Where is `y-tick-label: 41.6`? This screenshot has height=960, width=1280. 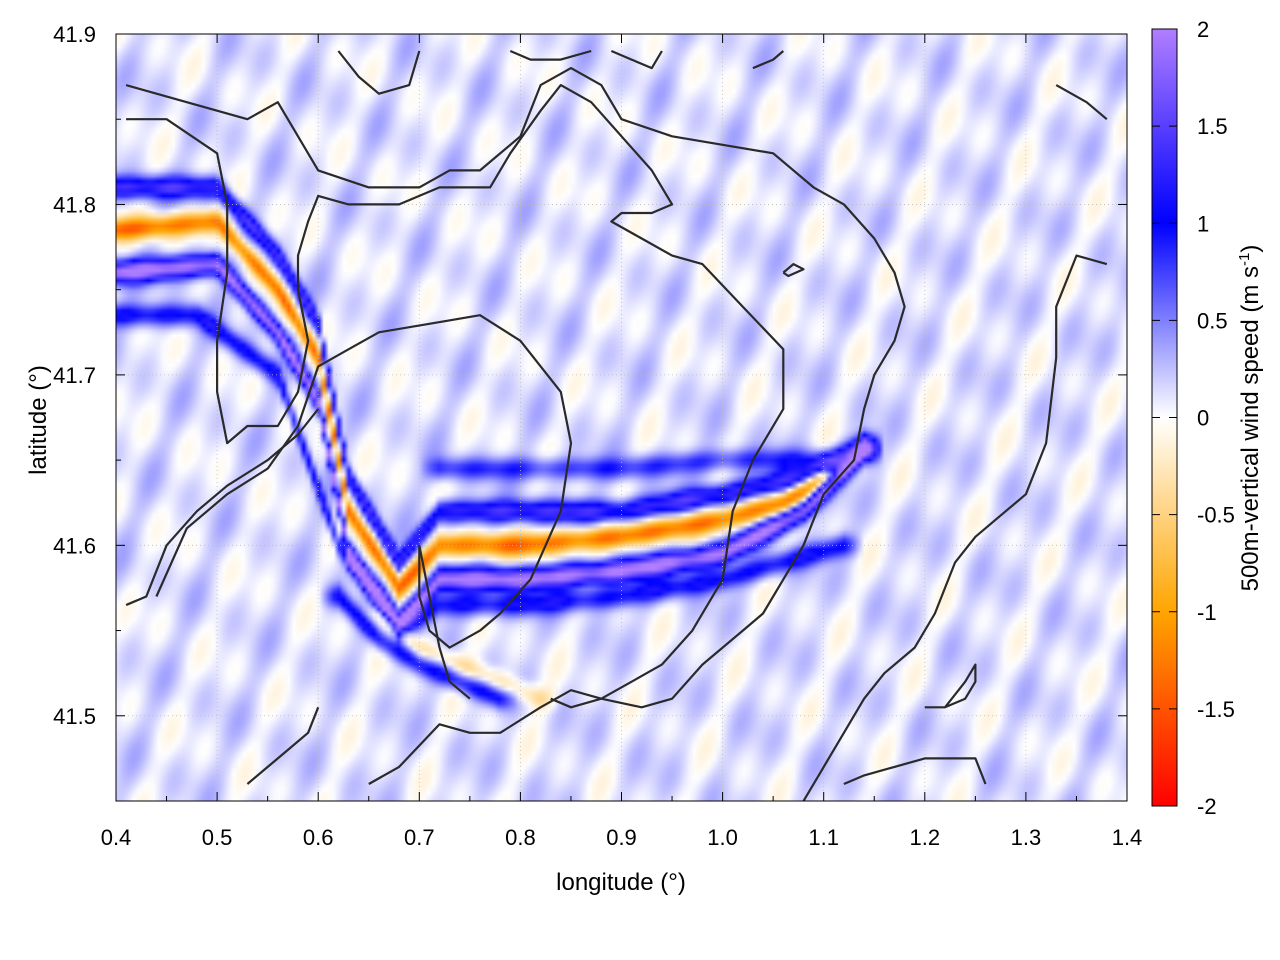 y-tick-label: 41.6 is located at coordinates (74, 545).